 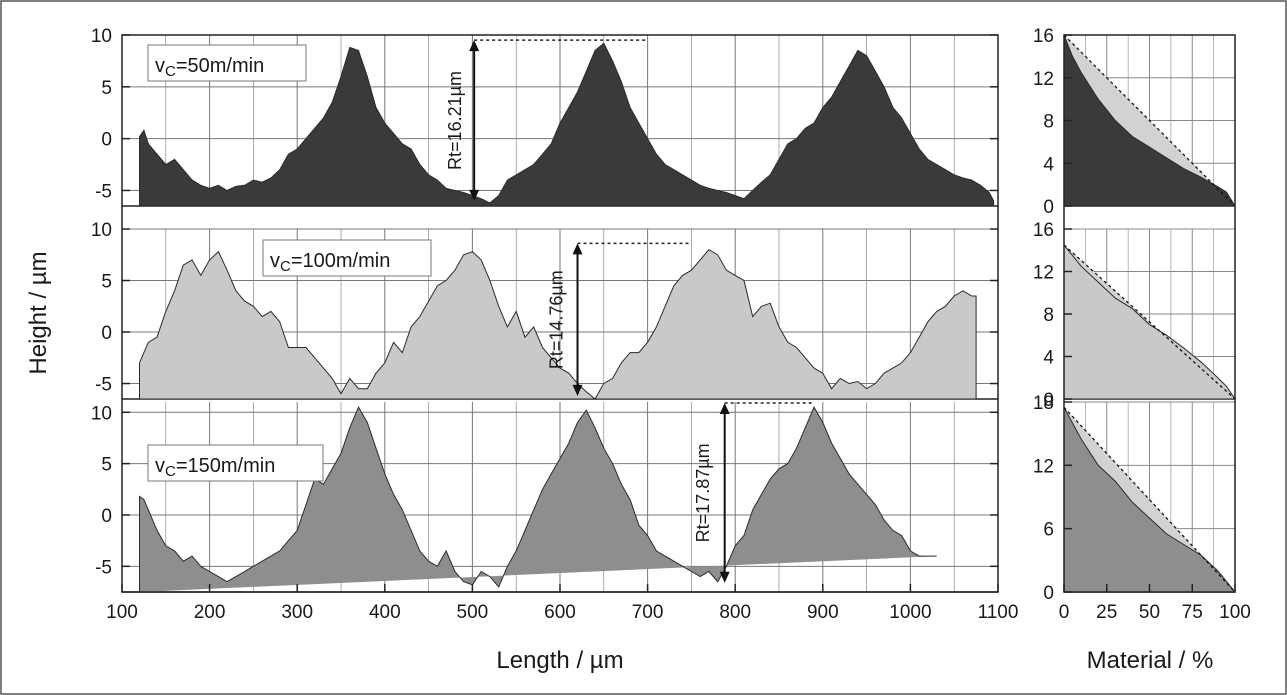 I want to click on x-axis-left: 100 200 300 400 500 600 700 800 900 1000 1100, so click(x=562, y=603).